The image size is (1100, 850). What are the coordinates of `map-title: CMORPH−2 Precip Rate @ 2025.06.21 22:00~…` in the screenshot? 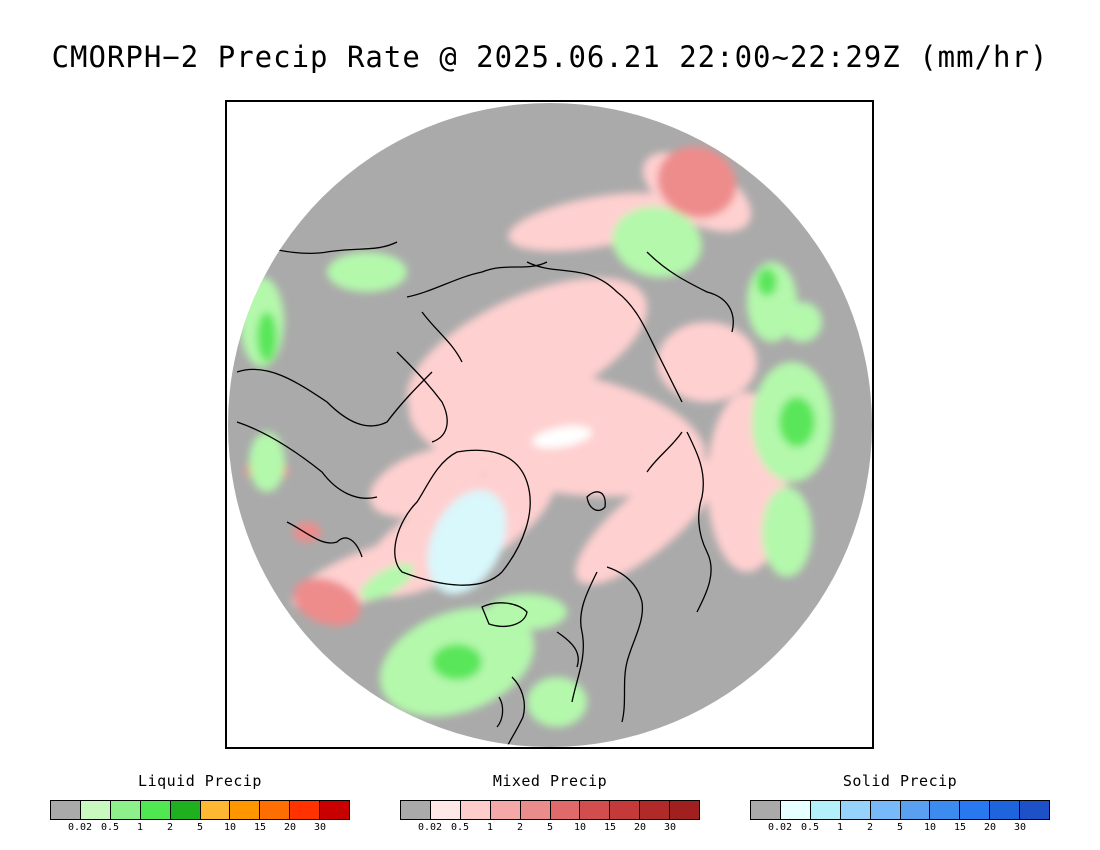 It's located at (550, 57).